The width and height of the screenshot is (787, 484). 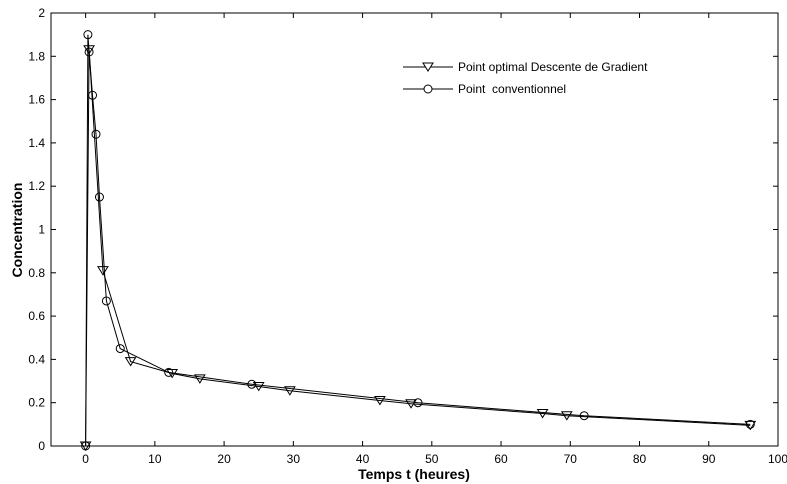 What do you see at coordinates (428, 89) in the screenshot?
I see `legend-marker-conventional` at bounding box center [428, 89].